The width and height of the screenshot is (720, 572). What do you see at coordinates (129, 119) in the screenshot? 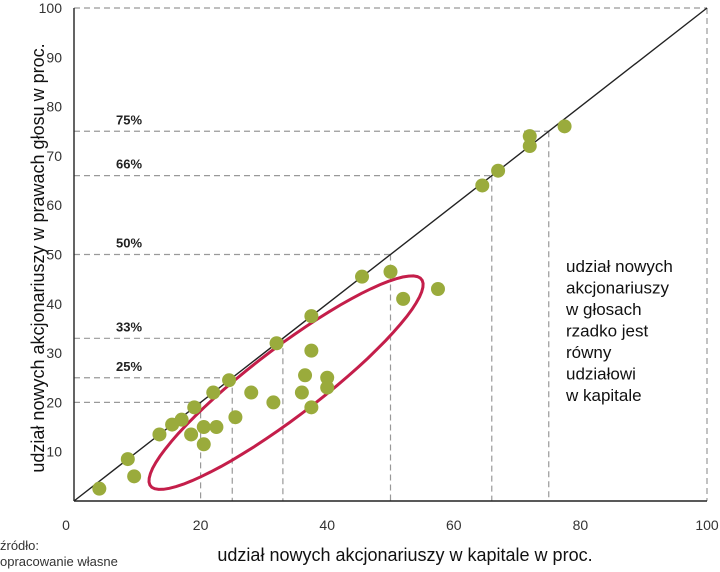
I see `threshold-label-75: 75%` at bounding box center [129, 119].